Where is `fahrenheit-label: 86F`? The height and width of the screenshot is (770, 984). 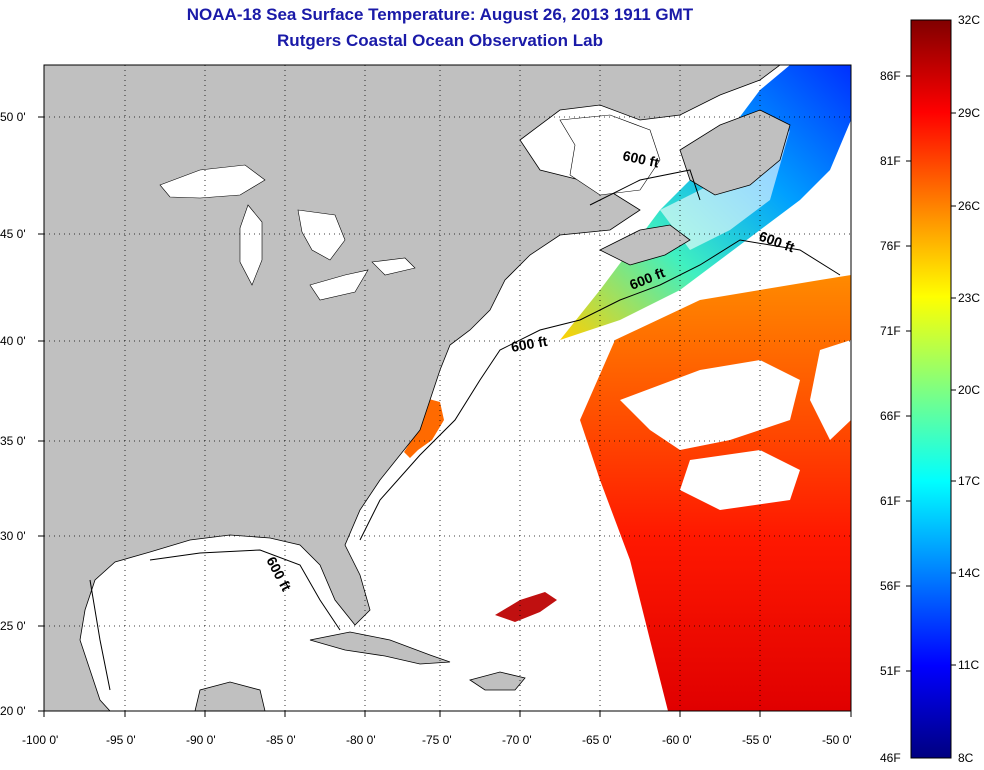
fahrenheit-label: 86F is located at coordinates (890, 76).